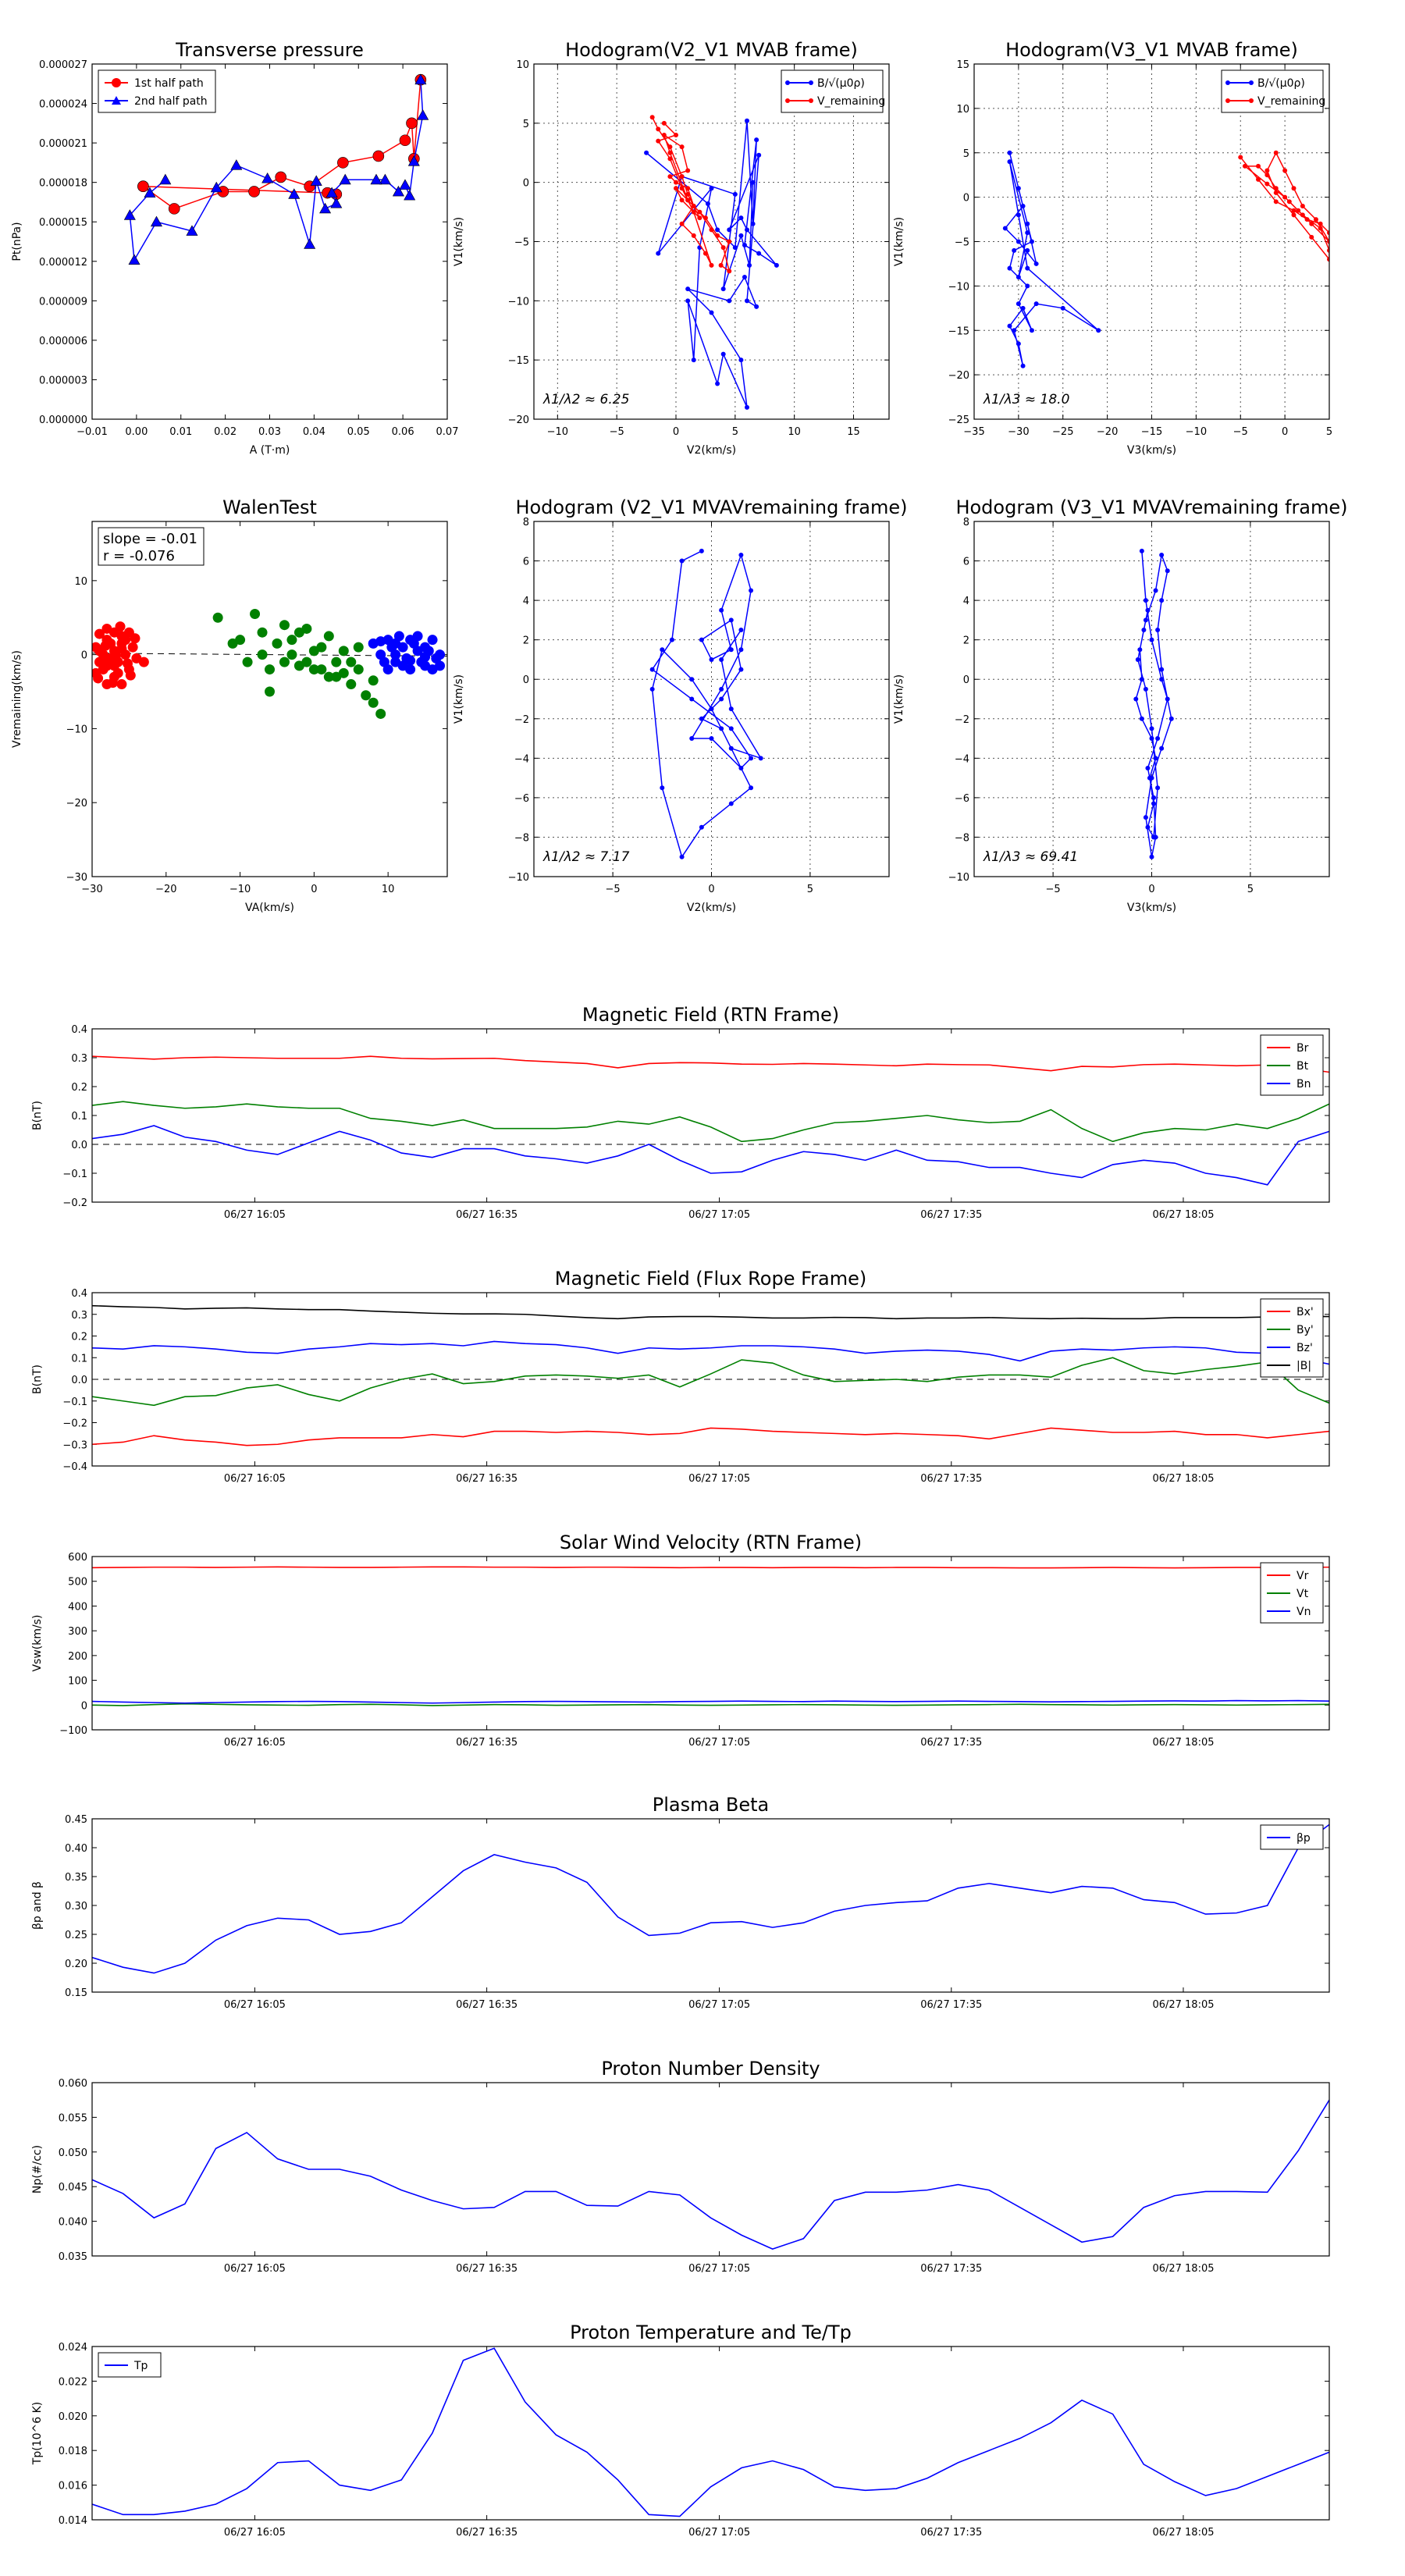 This screenshot has height=2576, width=1405. Describe the element at coordinates (712, 908) in the screenshot. I see `x-axis-label: V2(km/s)` at that location.